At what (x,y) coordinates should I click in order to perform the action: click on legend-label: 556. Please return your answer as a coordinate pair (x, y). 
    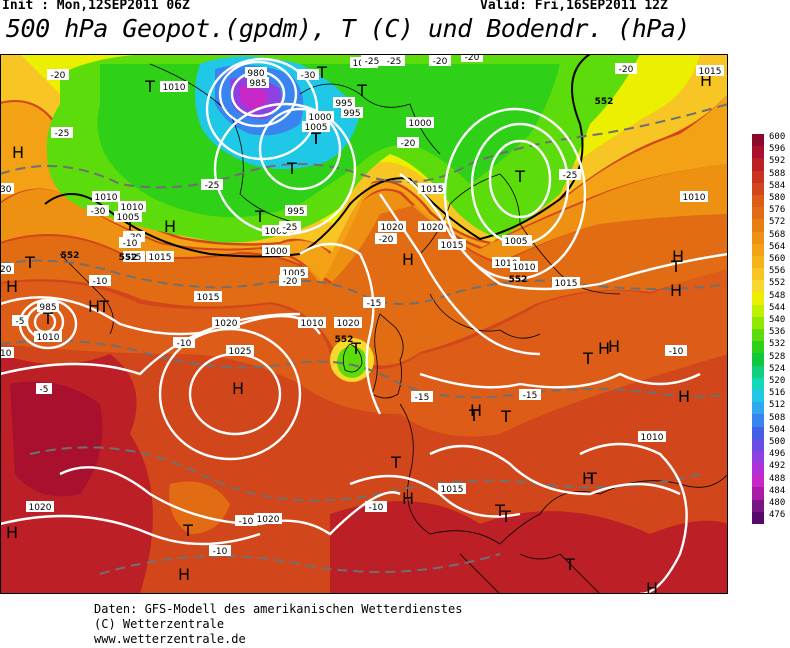
    Looking at the image, I should click on (777, 271).